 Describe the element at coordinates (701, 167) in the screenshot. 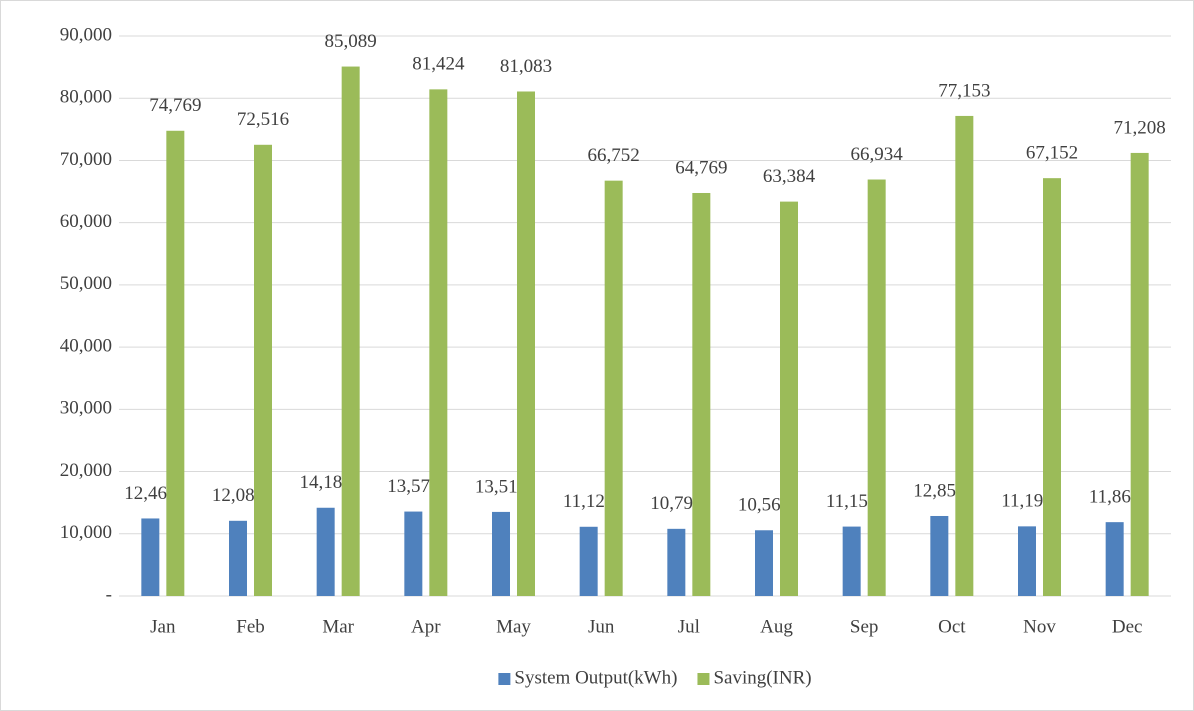

I see `data-label: 64,769` at that location.